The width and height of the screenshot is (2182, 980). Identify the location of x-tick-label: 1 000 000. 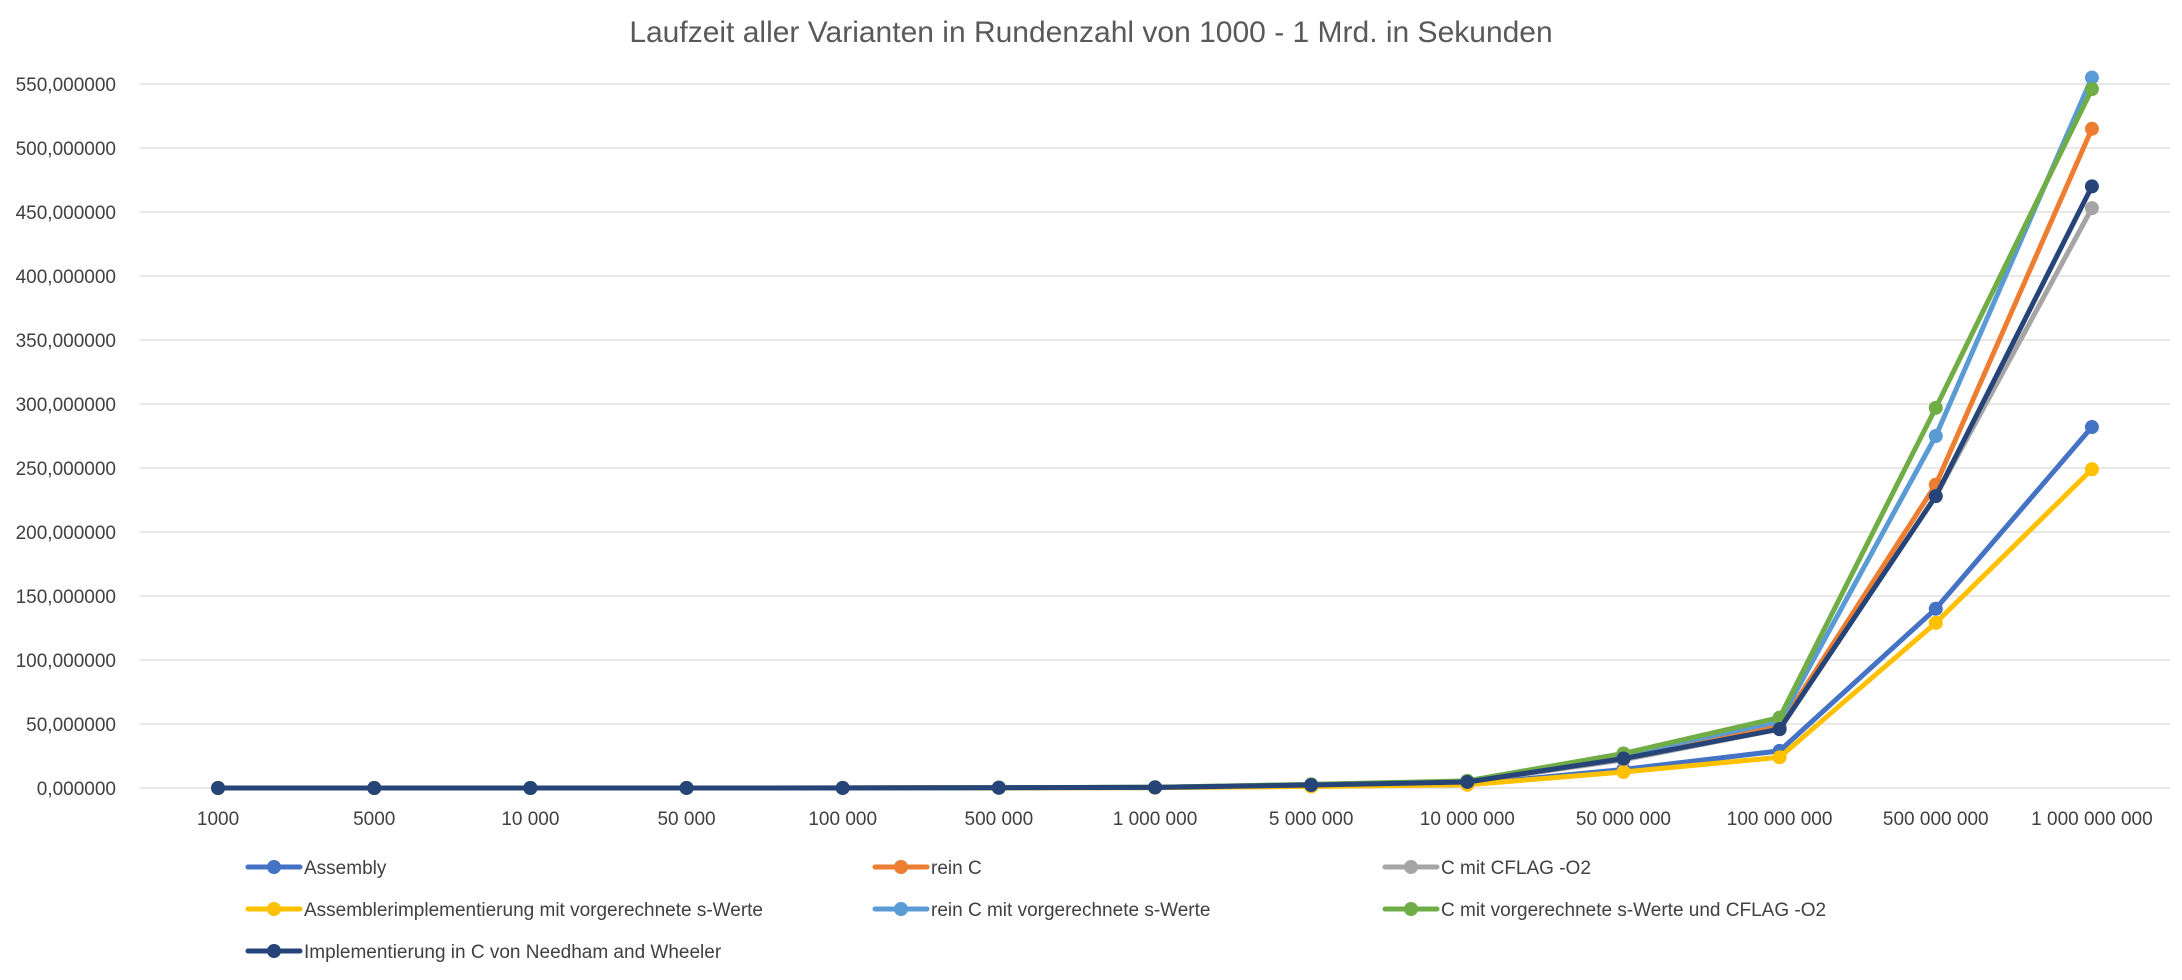
(1155, 819).